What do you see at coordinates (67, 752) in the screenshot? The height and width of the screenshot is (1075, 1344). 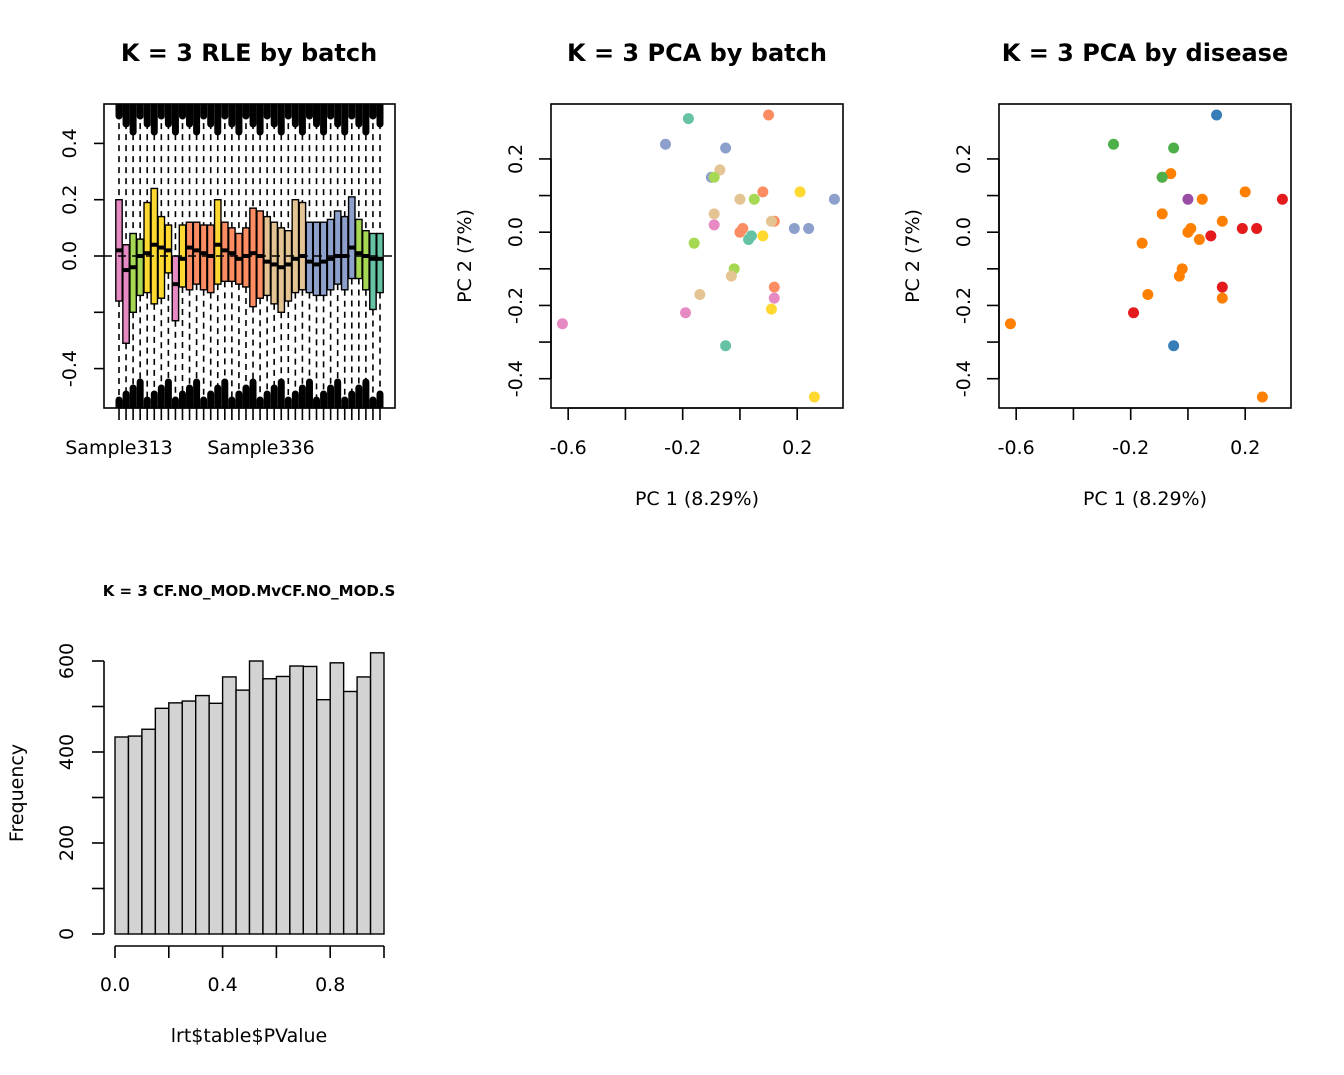 I see `histogram-y-tick-label: 400` at bounding box center [67, 752].